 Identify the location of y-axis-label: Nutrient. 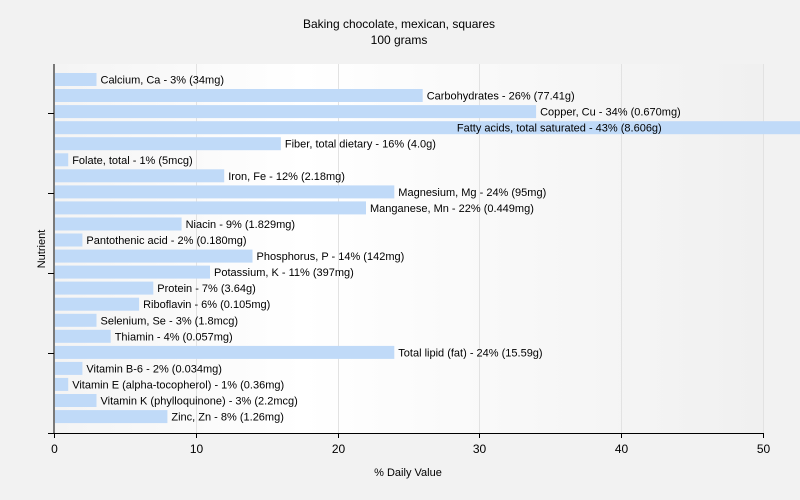
(42, 249).